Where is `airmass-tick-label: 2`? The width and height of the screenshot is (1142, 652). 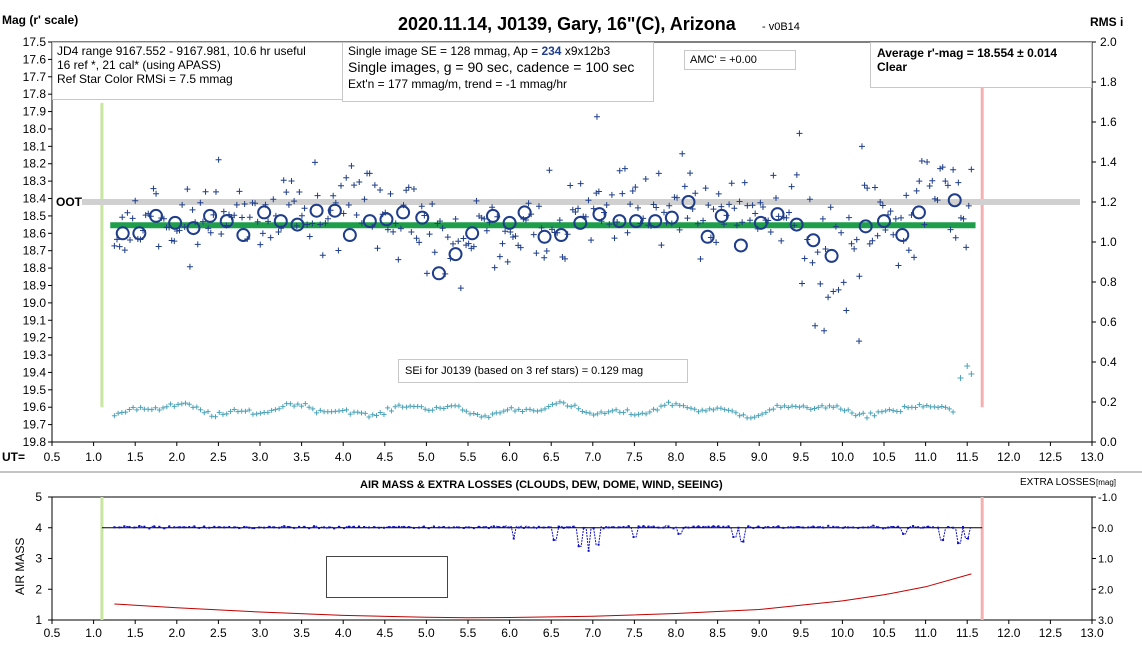 airmass-tick-label: 2 is located at coordinates (38, 589).